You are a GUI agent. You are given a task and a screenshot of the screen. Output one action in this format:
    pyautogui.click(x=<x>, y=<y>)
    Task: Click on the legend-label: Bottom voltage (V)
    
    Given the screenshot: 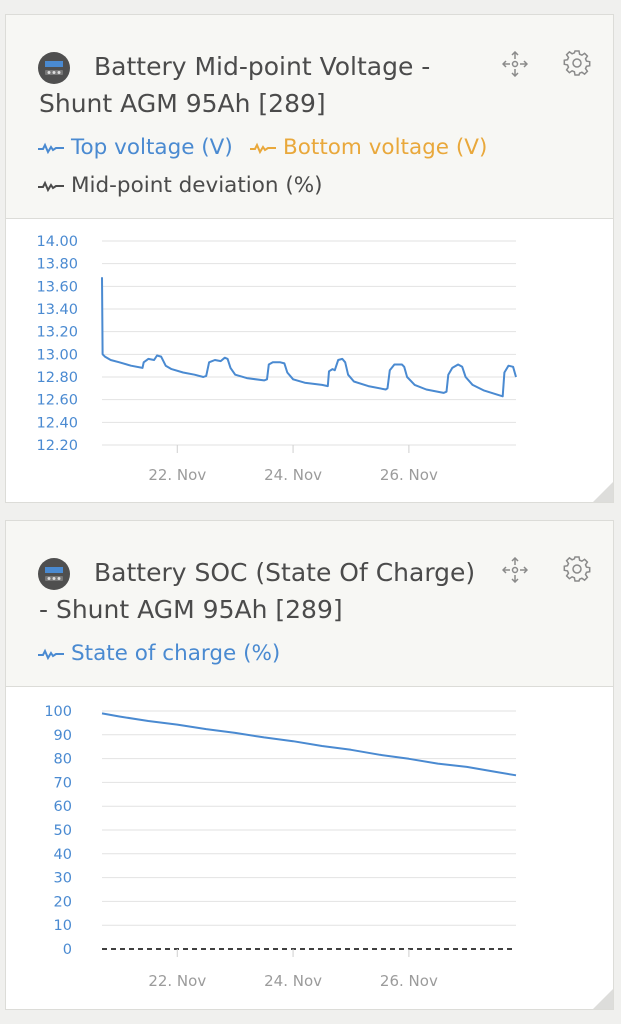 What is the action you would take?
    pyautogui.click(x=385, y=147)
    